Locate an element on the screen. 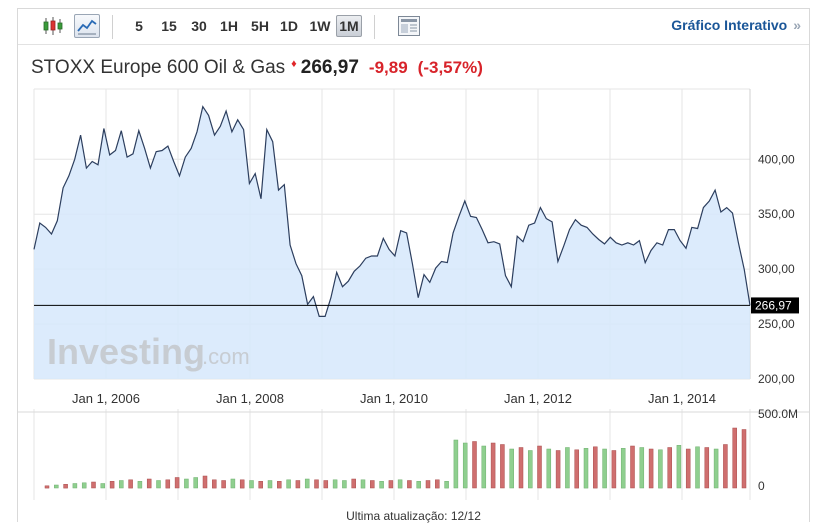  x-tick-label: Jan 1, 2006 is located at coordinates (106, 398).